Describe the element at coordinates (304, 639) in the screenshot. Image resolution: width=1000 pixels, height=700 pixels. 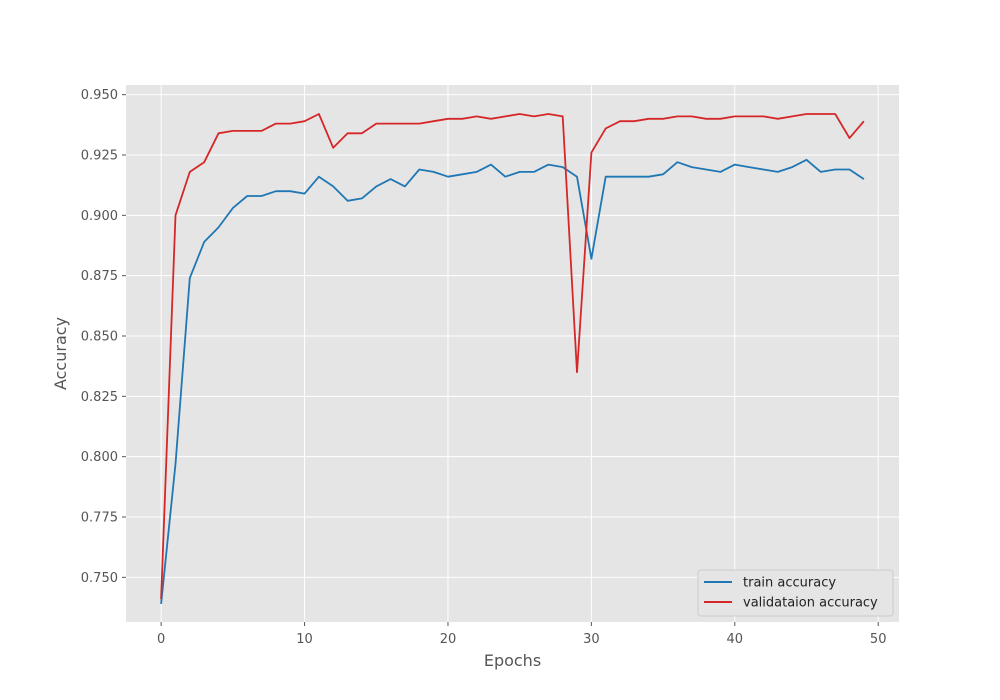
I see `x-tick-label: 10` at that location.